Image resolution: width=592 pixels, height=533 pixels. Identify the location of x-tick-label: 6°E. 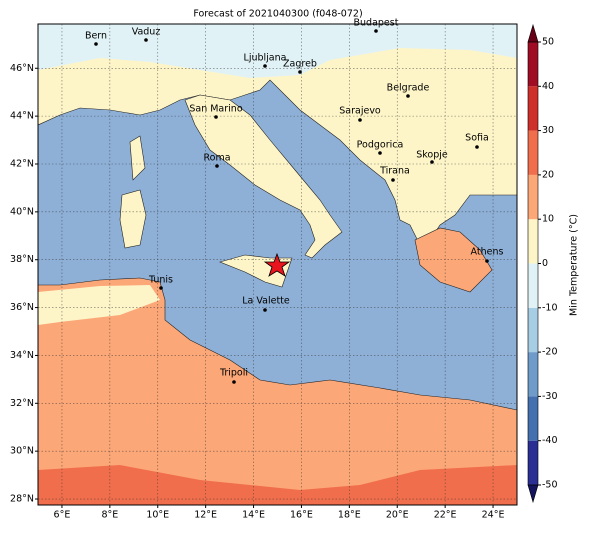
(62, 515).